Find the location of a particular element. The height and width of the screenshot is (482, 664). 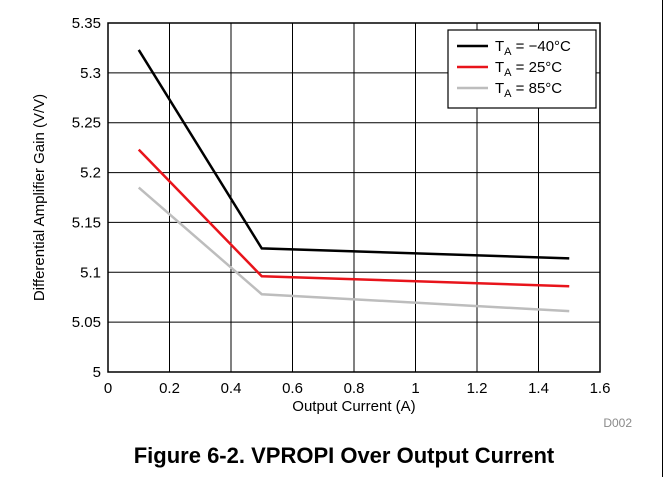

y-tick-label: 5.2 is located at coordinates (90, 173).